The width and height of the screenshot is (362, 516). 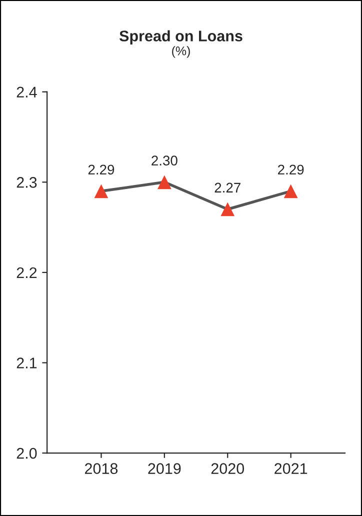 What do you see at coordinates (227, 187) in the screenshot?
I see `data-label: 2.27` at bounding box center [227, 187].